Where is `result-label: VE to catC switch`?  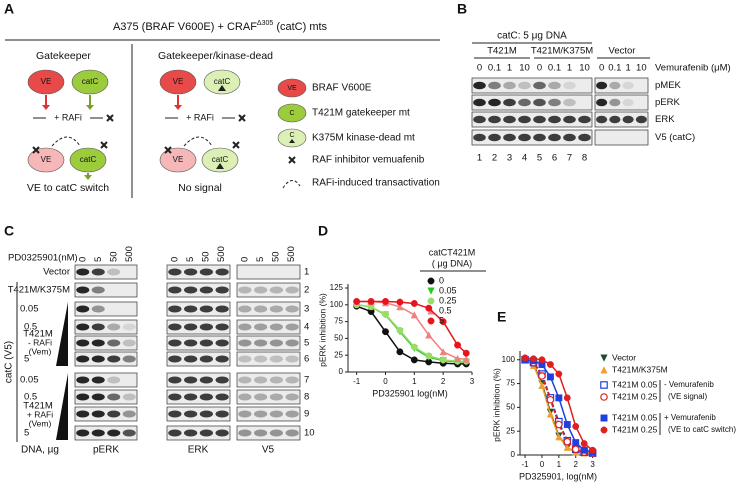 result-label: VE to catC switch is located at coordinates (68, 188).